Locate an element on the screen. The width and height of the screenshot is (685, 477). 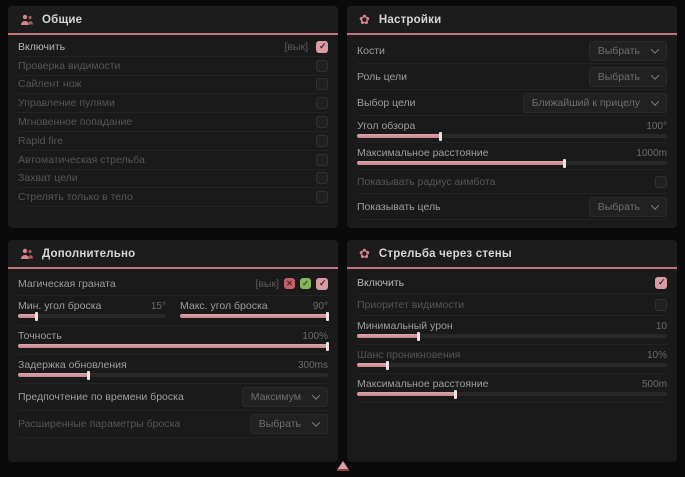
target-role-dropdown: Выбрать is located at coordinates (627, 76).